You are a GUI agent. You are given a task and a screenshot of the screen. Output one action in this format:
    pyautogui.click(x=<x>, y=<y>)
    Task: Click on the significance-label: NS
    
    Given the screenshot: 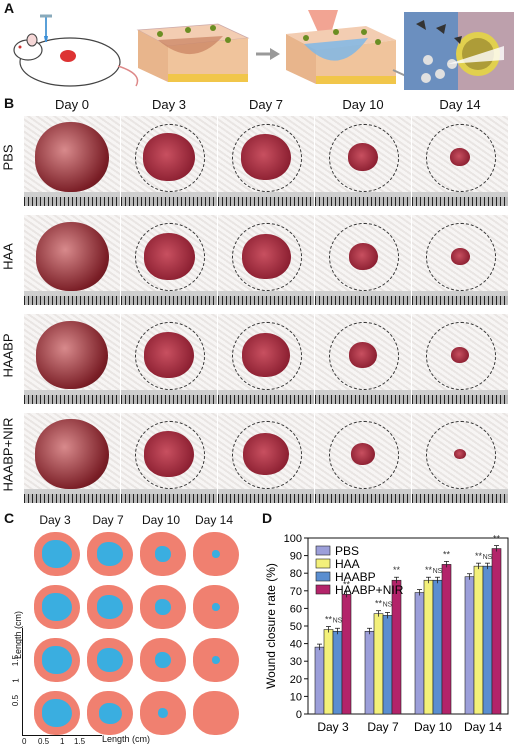 What is the action you would take?
    pyautogui.click(x=338, y=621)
    